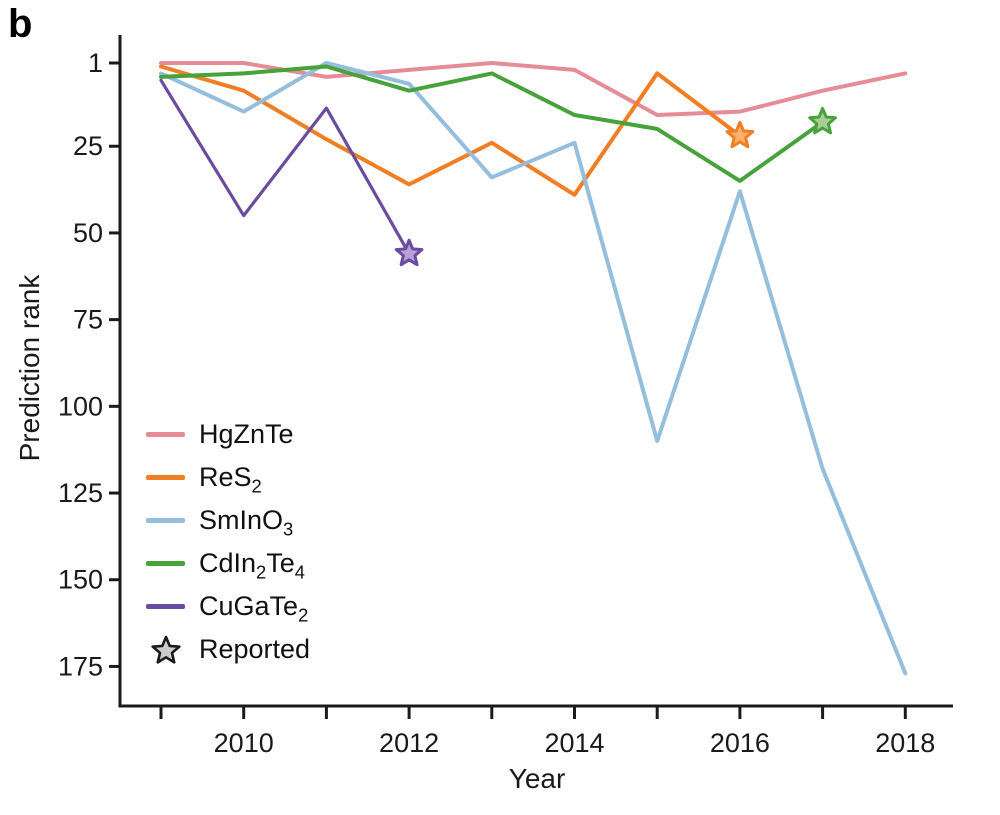 The height and width of the screenshot is (815, 1000). I want to click on legend-label-CdIn2Te4: CdIn2Te4, so click(252, 565).